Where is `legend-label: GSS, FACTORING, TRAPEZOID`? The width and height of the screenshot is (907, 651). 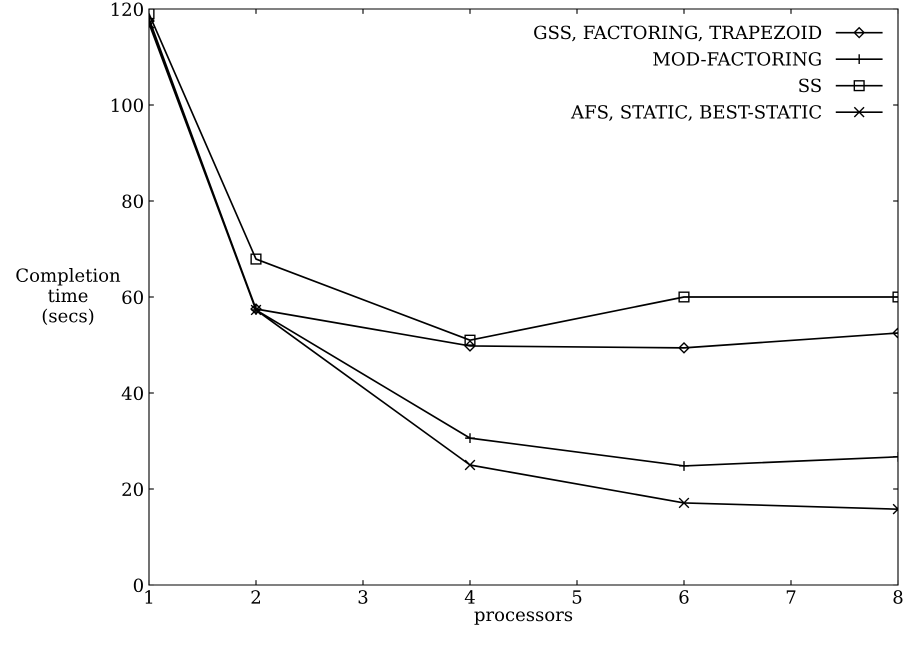 legend-label: GSS, FACTORING, TRAPEZOID is located at coordinates (678, 34).